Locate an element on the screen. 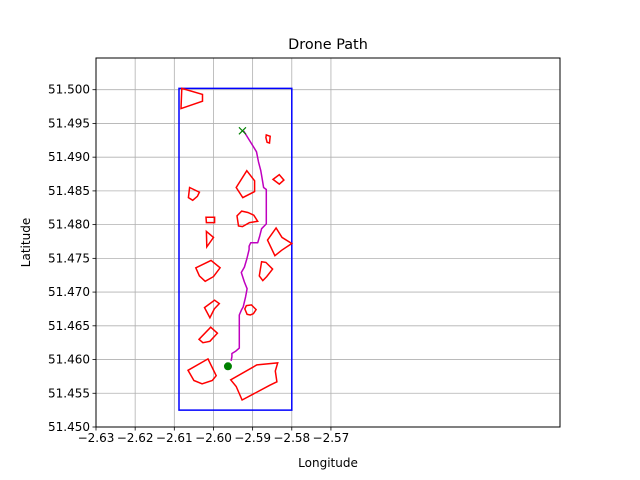 The height and width of the screenshot is (480, 640). boundary-layer is located at coordinates (235, 249).